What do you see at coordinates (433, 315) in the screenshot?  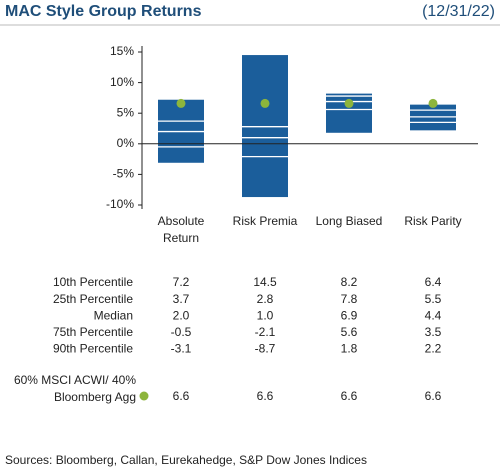 I see `table-value: 4.4` at bounding box center [433, 315].